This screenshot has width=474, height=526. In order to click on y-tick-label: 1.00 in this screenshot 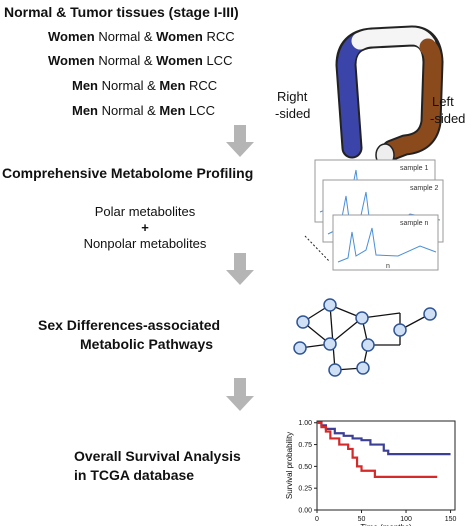, I will do `click(305, 423)`.